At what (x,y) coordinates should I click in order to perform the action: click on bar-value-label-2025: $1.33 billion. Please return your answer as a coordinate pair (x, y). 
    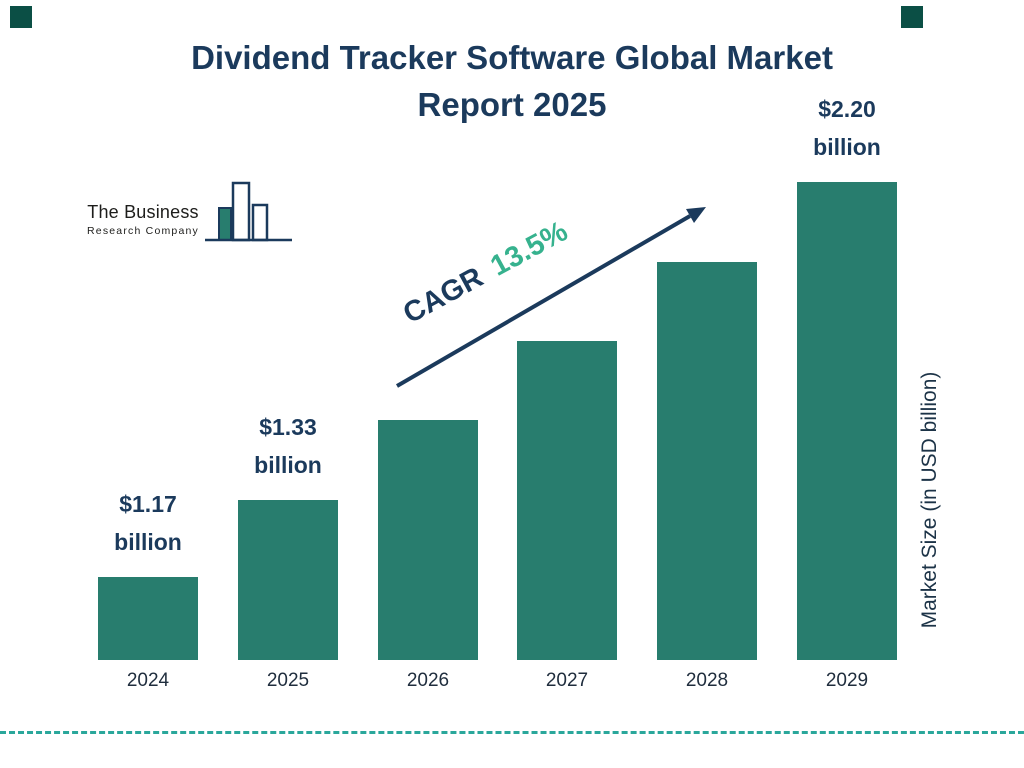
    Looking at the image, I should click on (288, 446).